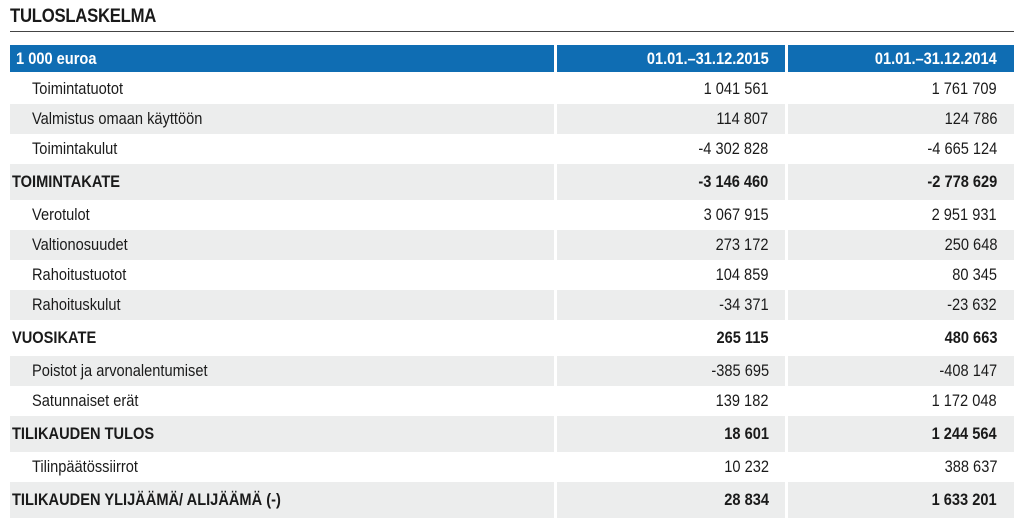 Image resolution: width=1024 pixels, height=529 pixels. I want to click on value-2014: 388 637, so click(970, 466).